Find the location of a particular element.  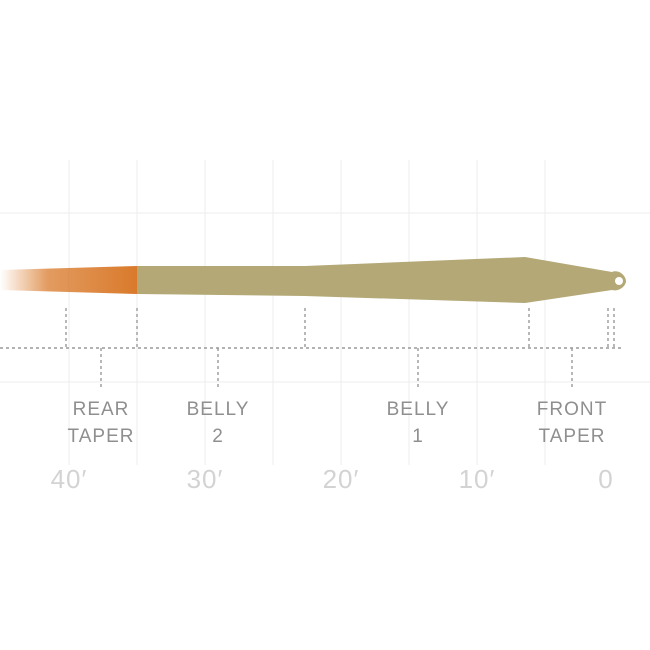

section-markers is located at coordinates (312, 349).